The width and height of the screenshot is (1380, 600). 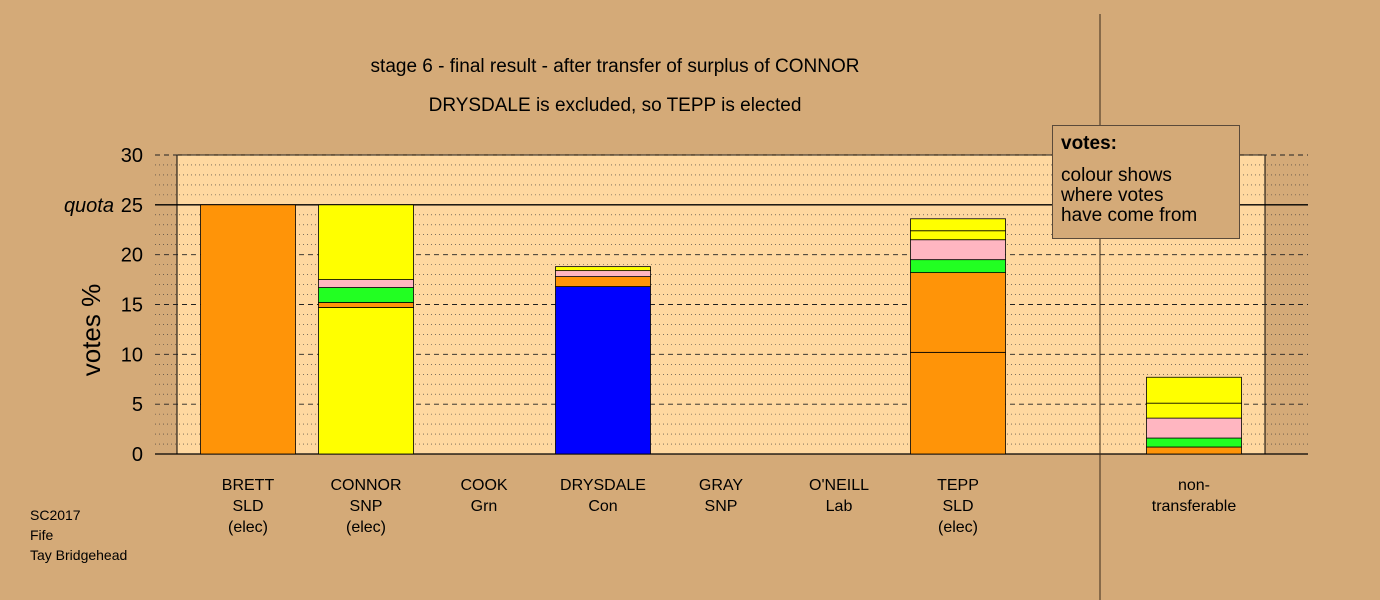 What do you see at coordinates (248, 485) in the screenshot?
I see `candidate-brett-label-line-1: BRETT` at bounding box center [248, 485].